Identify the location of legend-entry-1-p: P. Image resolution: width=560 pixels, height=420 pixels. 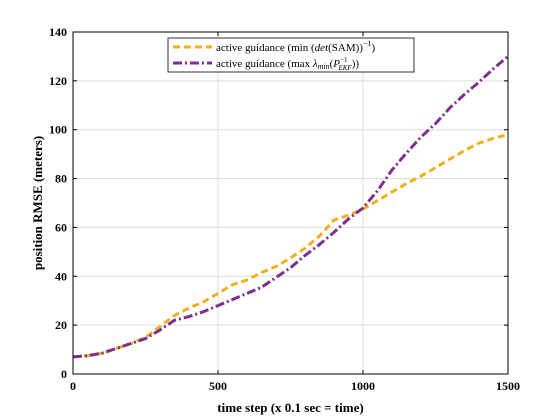
(336, 64).